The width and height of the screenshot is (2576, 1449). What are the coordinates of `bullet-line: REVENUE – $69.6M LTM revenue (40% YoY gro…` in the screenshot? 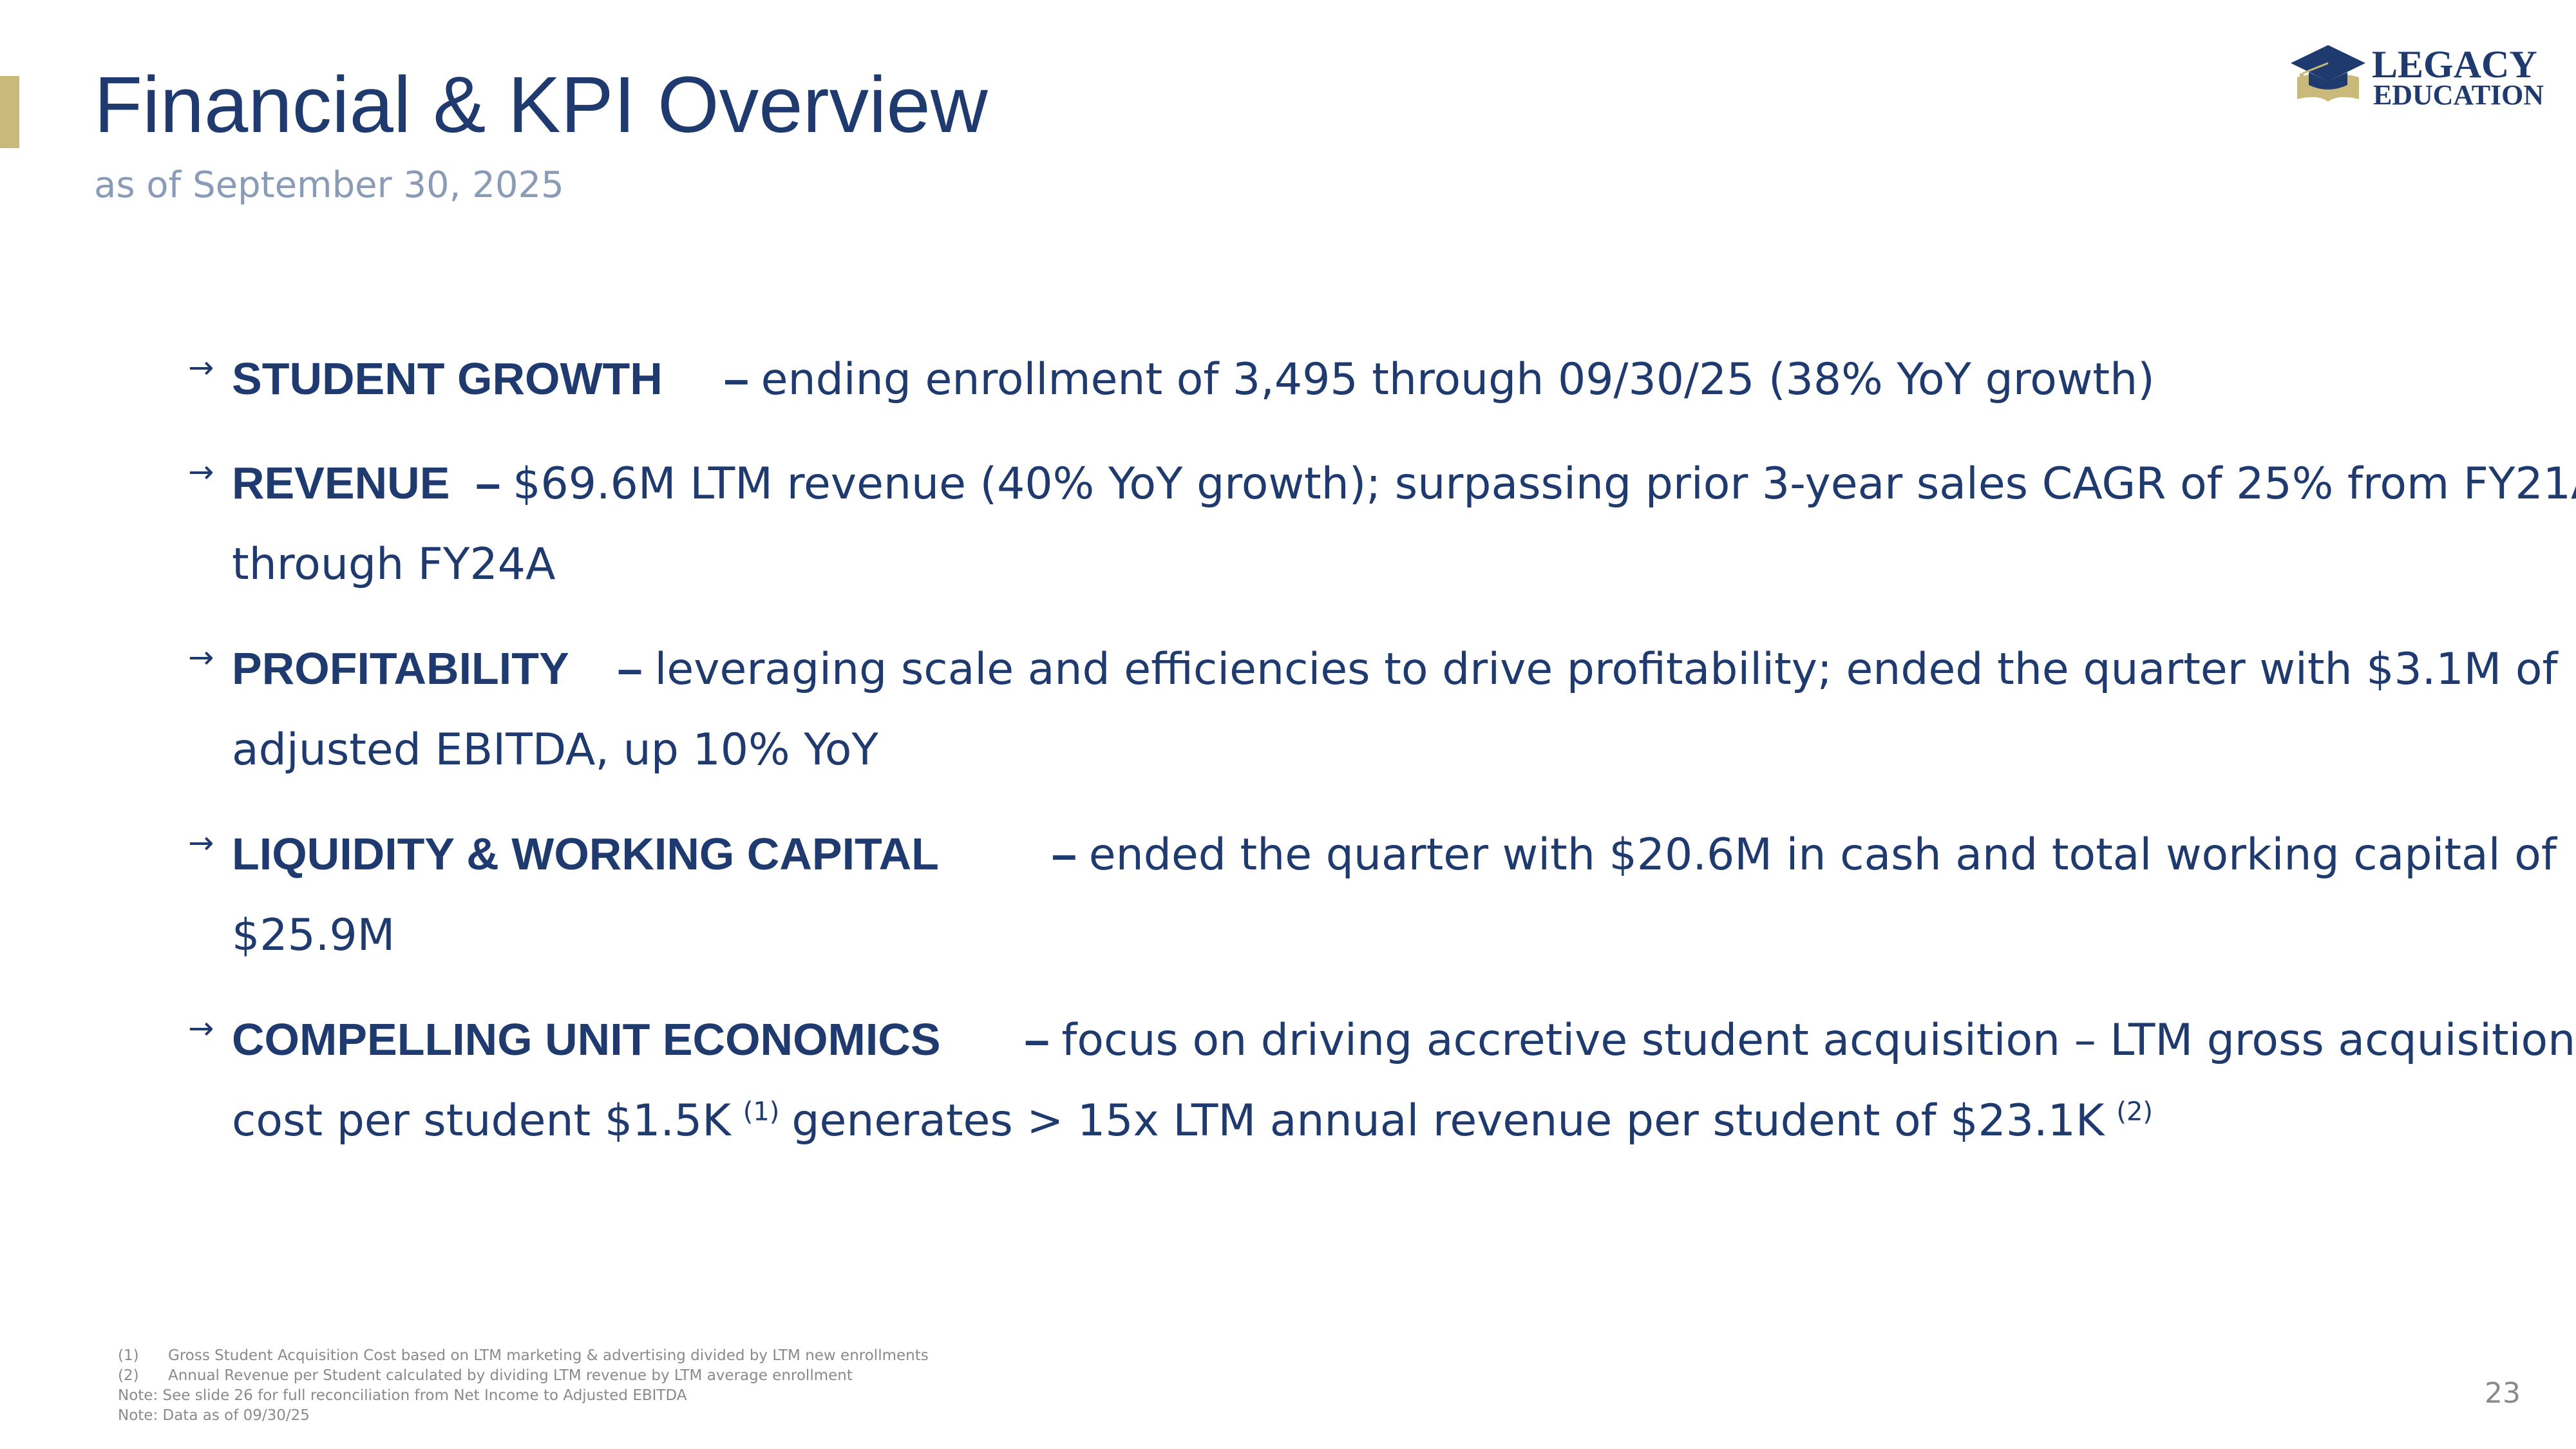 It's located at (1404, 483).